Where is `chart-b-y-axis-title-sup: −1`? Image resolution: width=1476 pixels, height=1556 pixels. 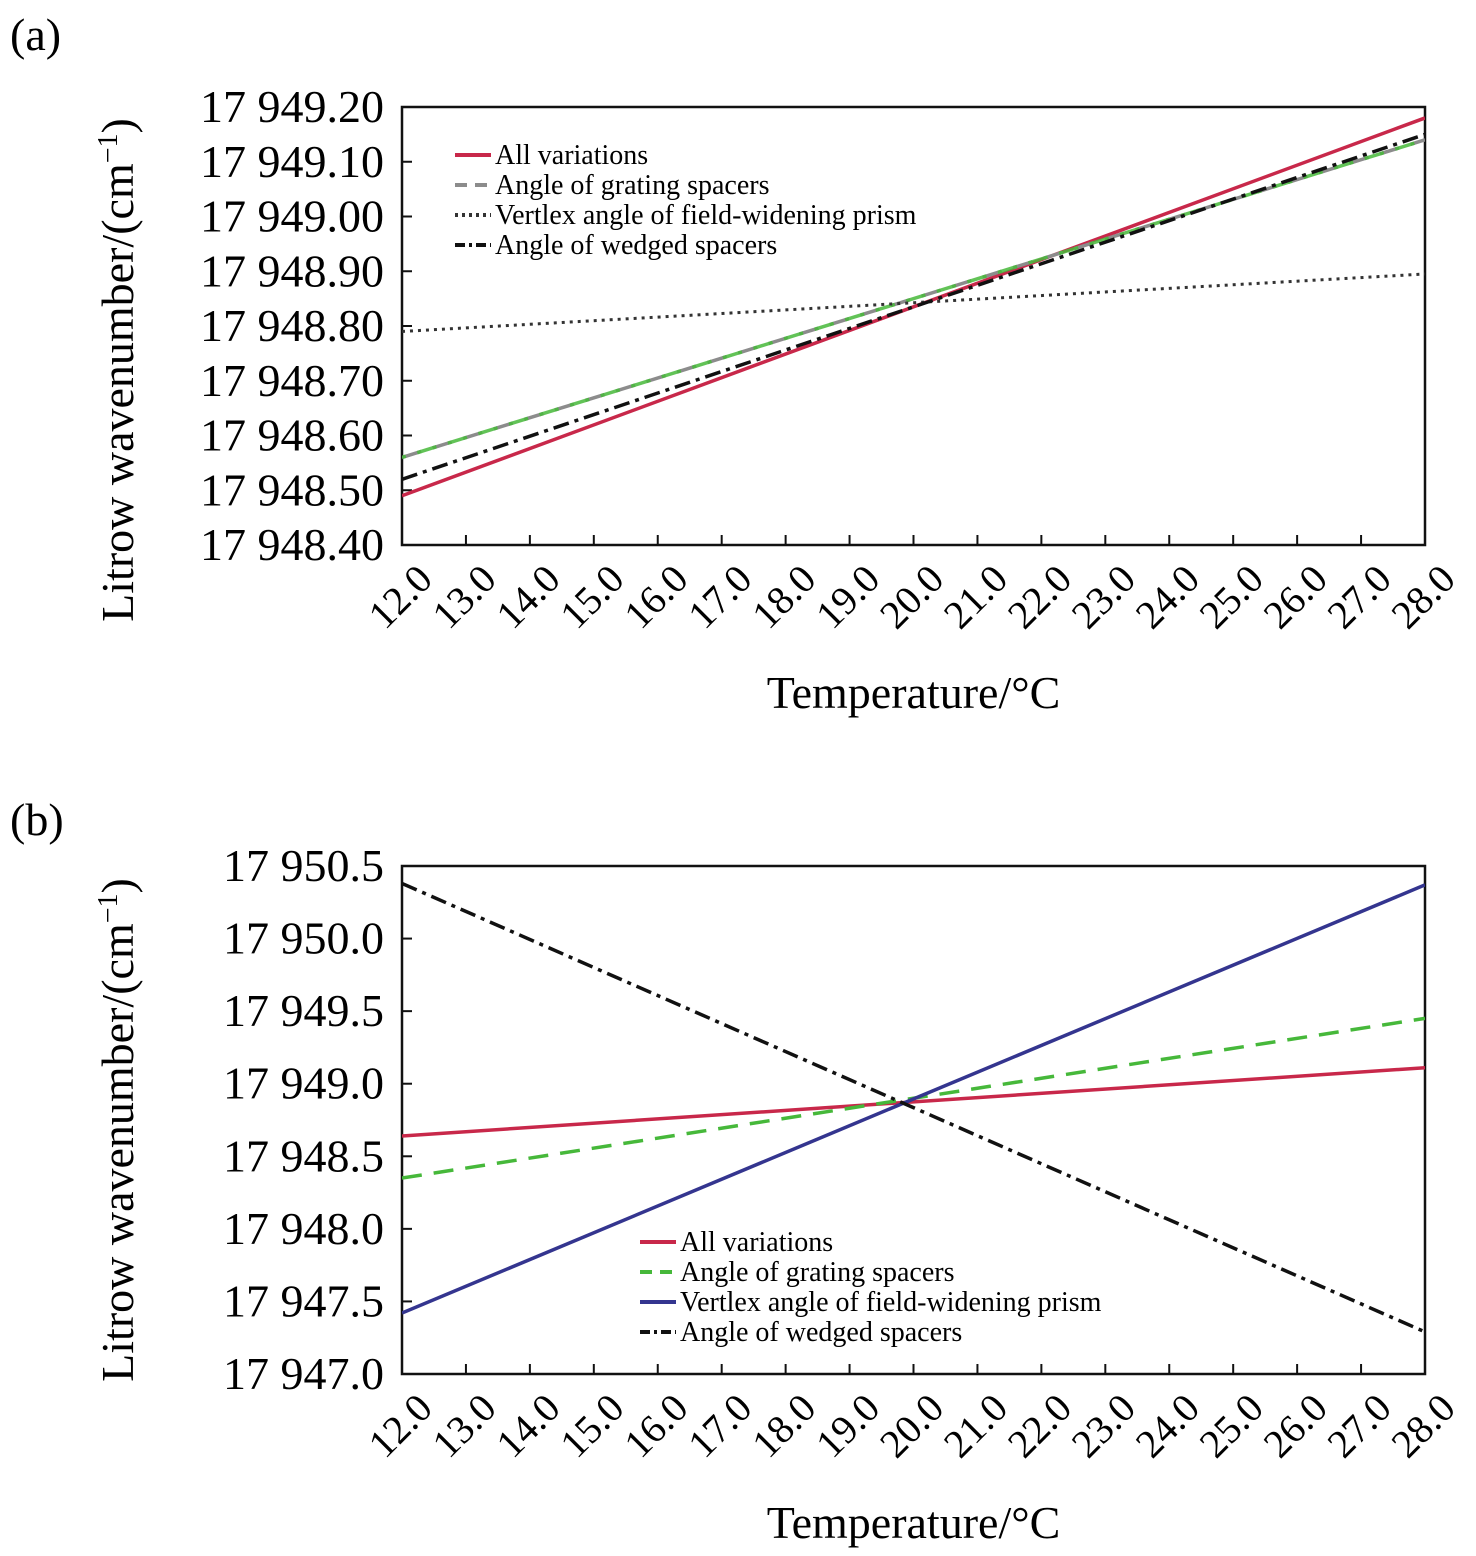
chart-b-y-axis-title-sup: −1 is located at coordinates (108, 908).